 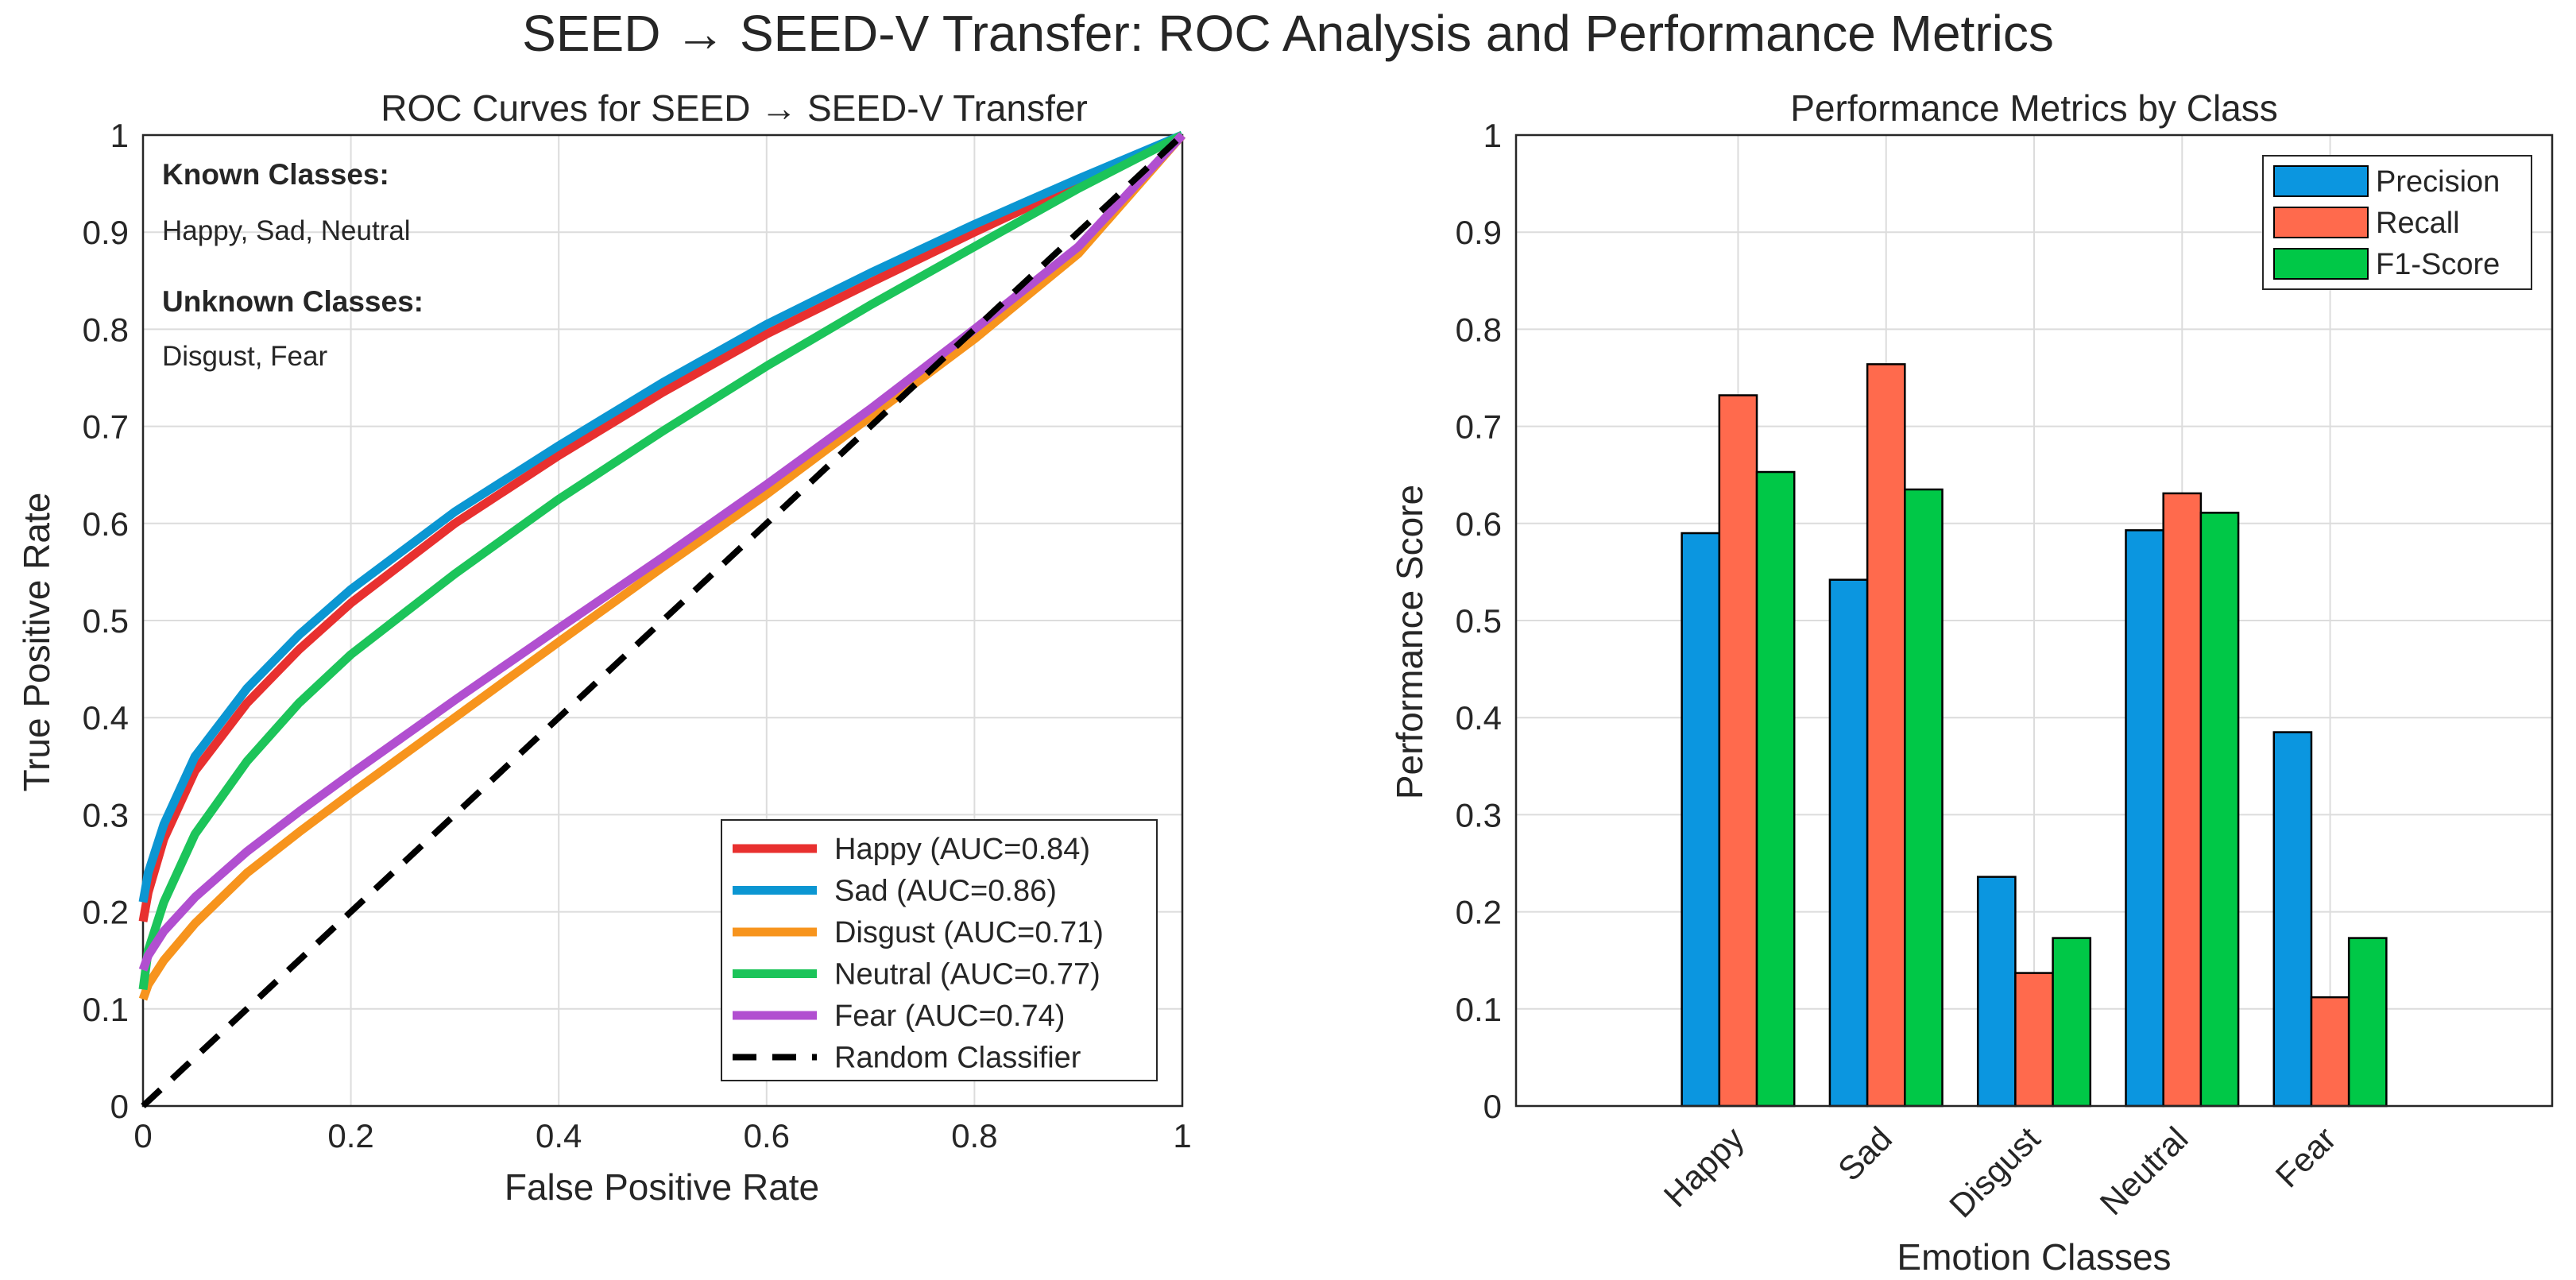 What do you see at coordinates (1479, 718) in the screenshot?
I see `bar-y-tick-label: 0.4` at bounding box center [1479, 718].